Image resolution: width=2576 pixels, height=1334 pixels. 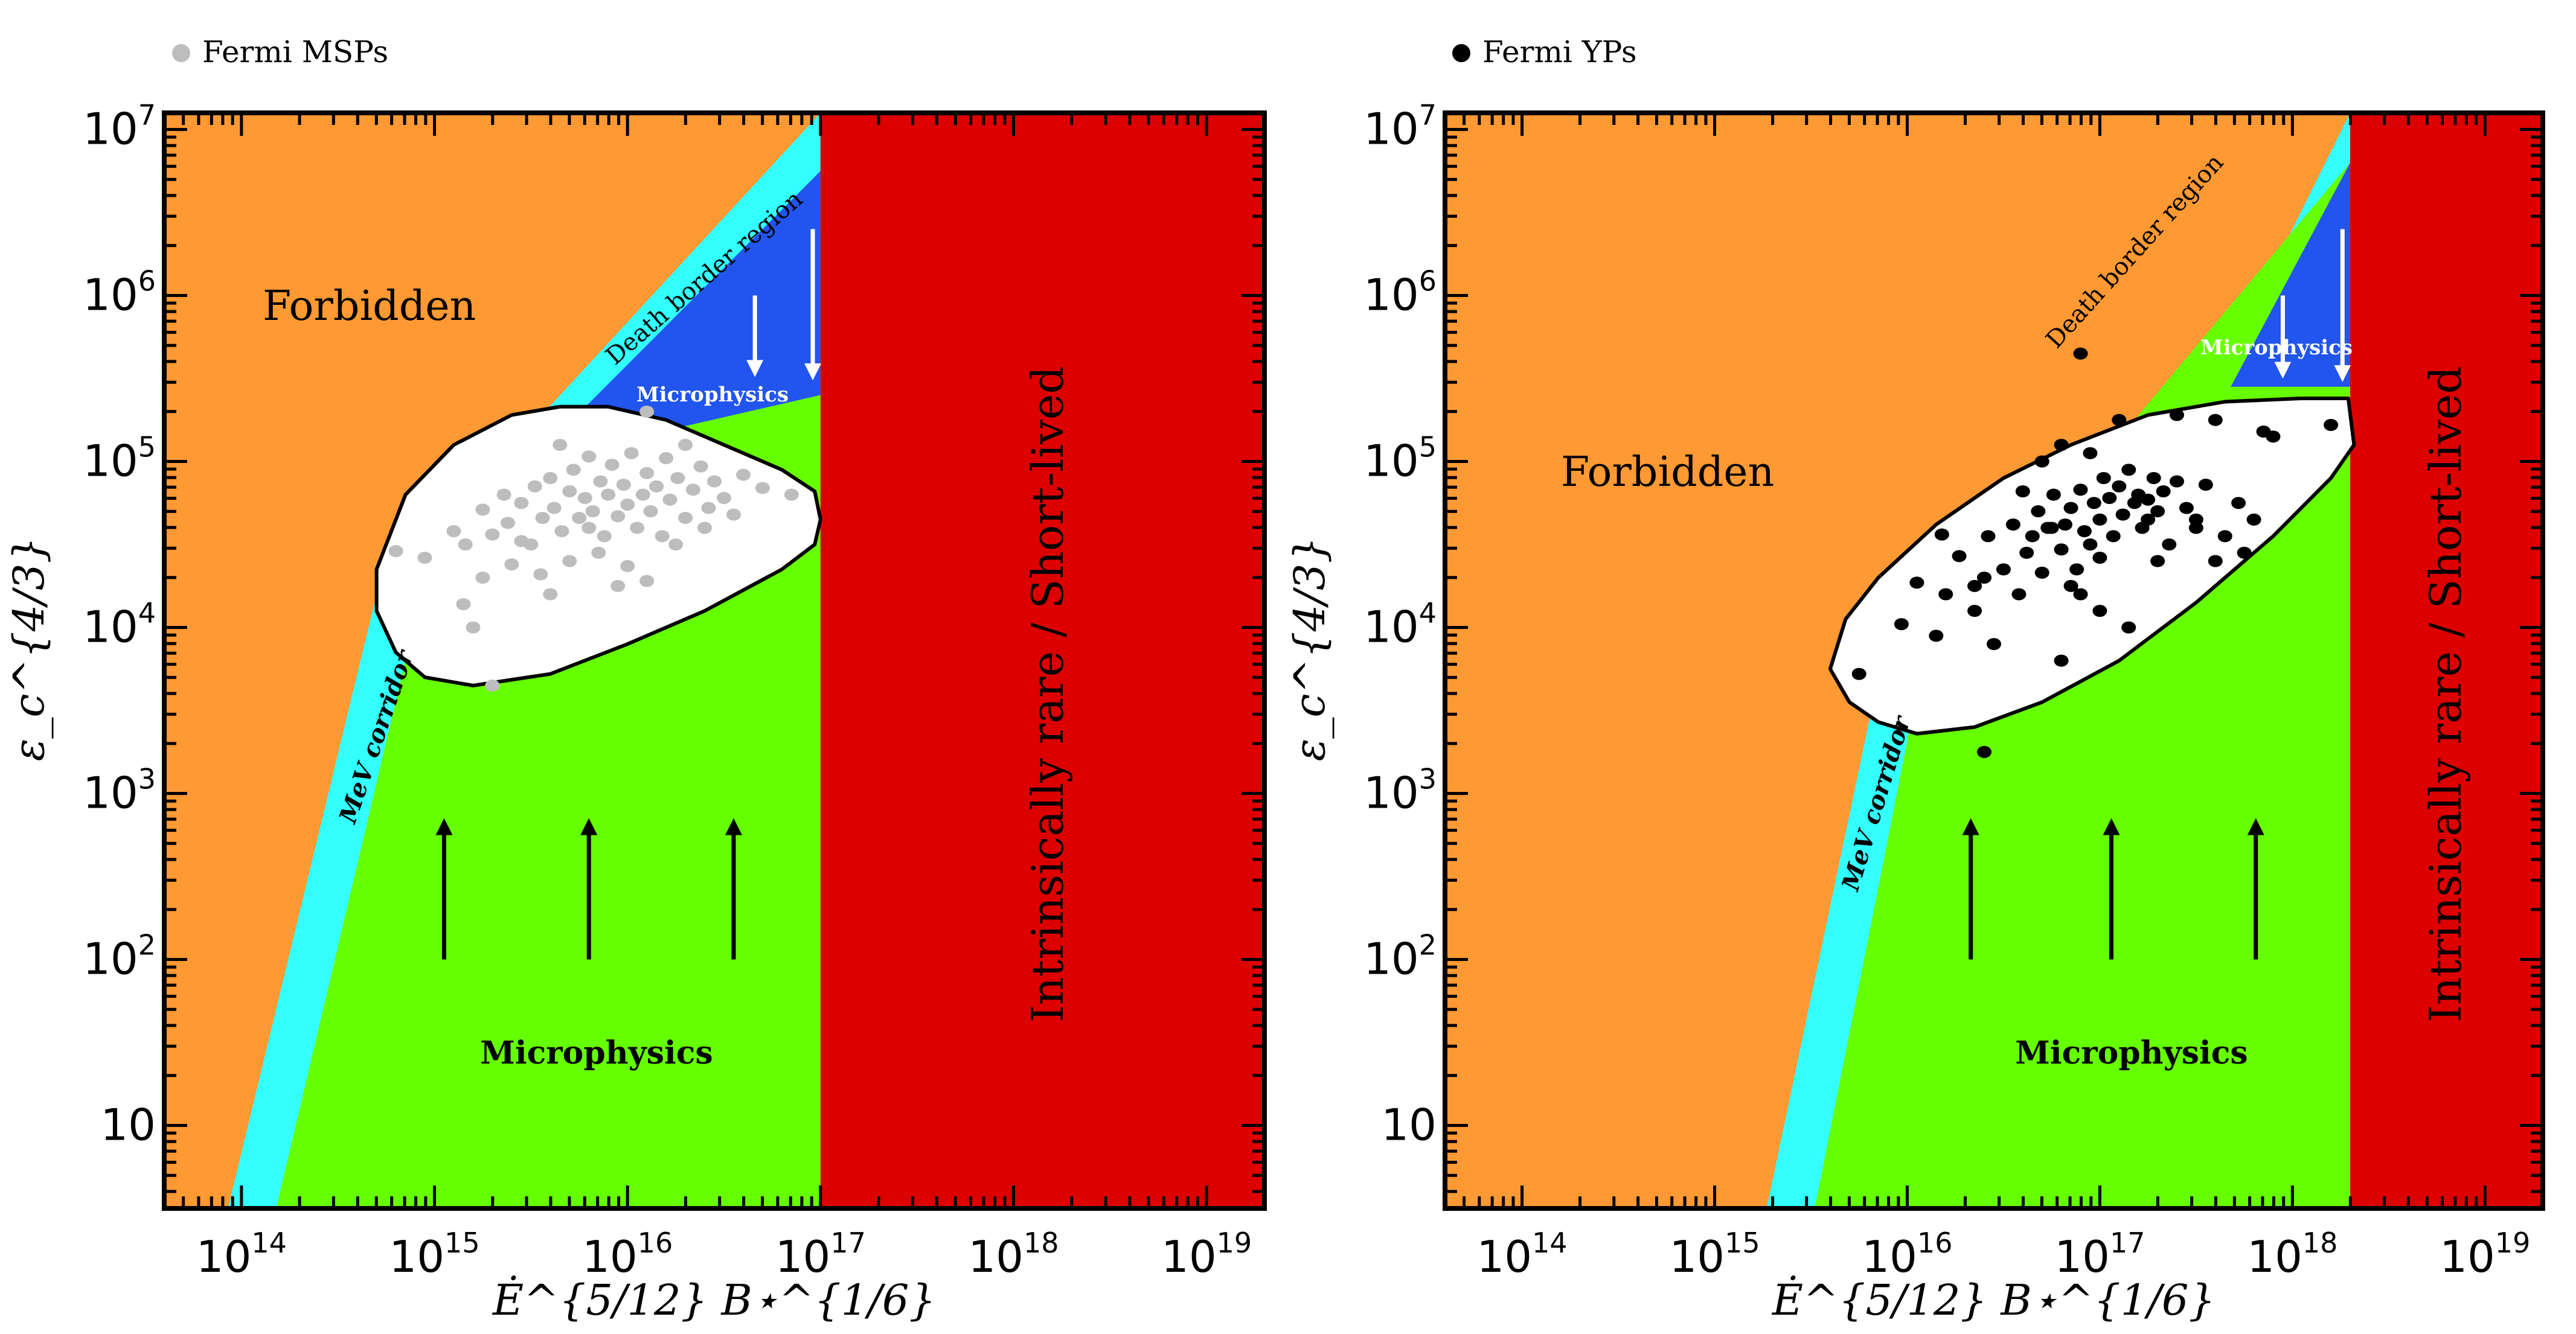 What do you see at coordinates (627, 1254) in the screenshot?
I see `x-tick-label: 1016` at bounding box center [627, 1254].